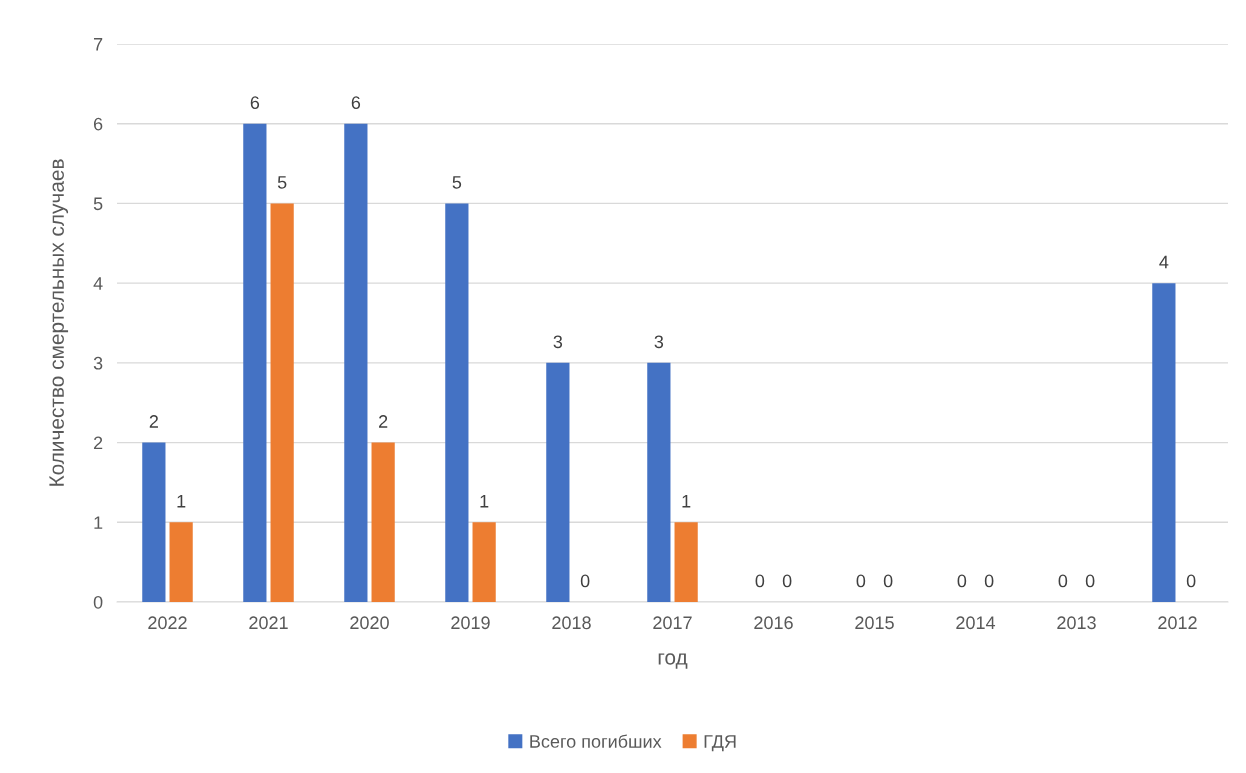 The width and height of the screenshot is (1246, 773). What do you see at coordinates (98, 602) in the screenshot?
I see `y-tick-label: 0` at bounding box center [98, 602].